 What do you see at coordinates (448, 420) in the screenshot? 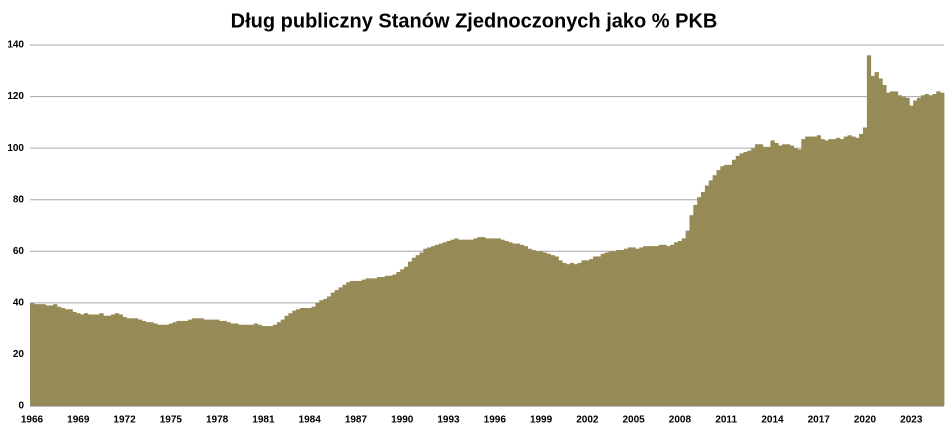
I see `x-tick-label: 1993` at bounding box center [448, 420].